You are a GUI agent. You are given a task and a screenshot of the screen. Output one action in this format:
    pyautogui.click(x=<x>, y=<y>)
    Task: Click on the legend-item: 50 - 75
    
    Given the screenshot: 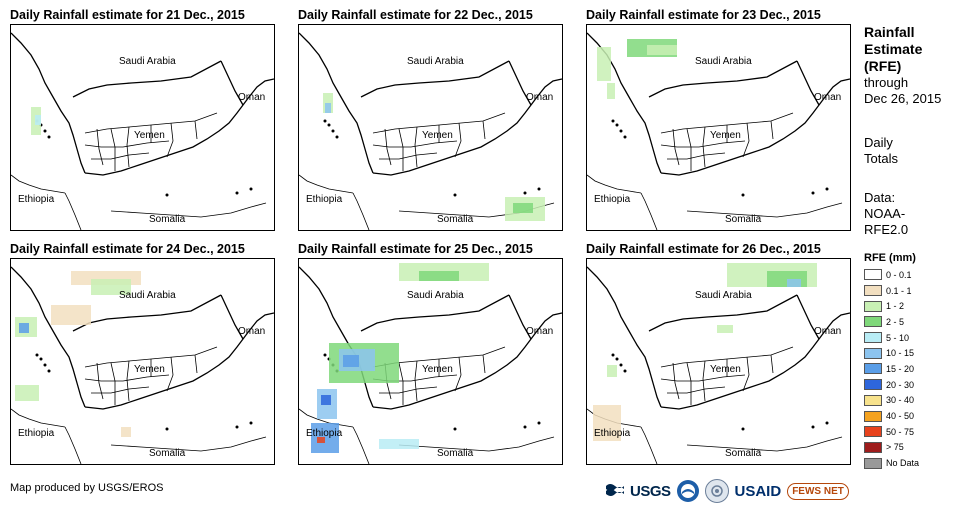 What is the action you would take?
    pyautogui.click(x=891, y=432)
    